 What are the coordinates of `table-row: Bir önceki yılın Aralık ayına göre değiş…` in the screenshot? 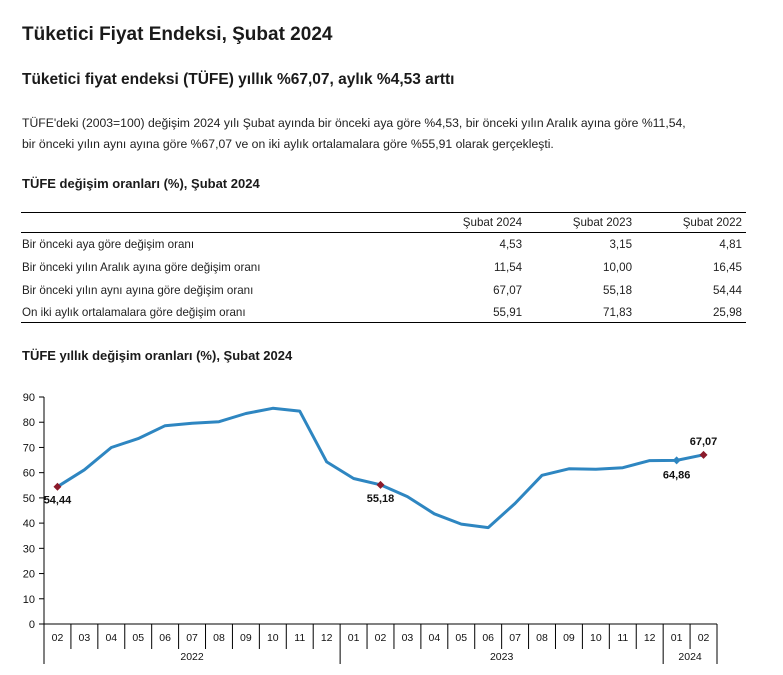 It's located at (383, 267).